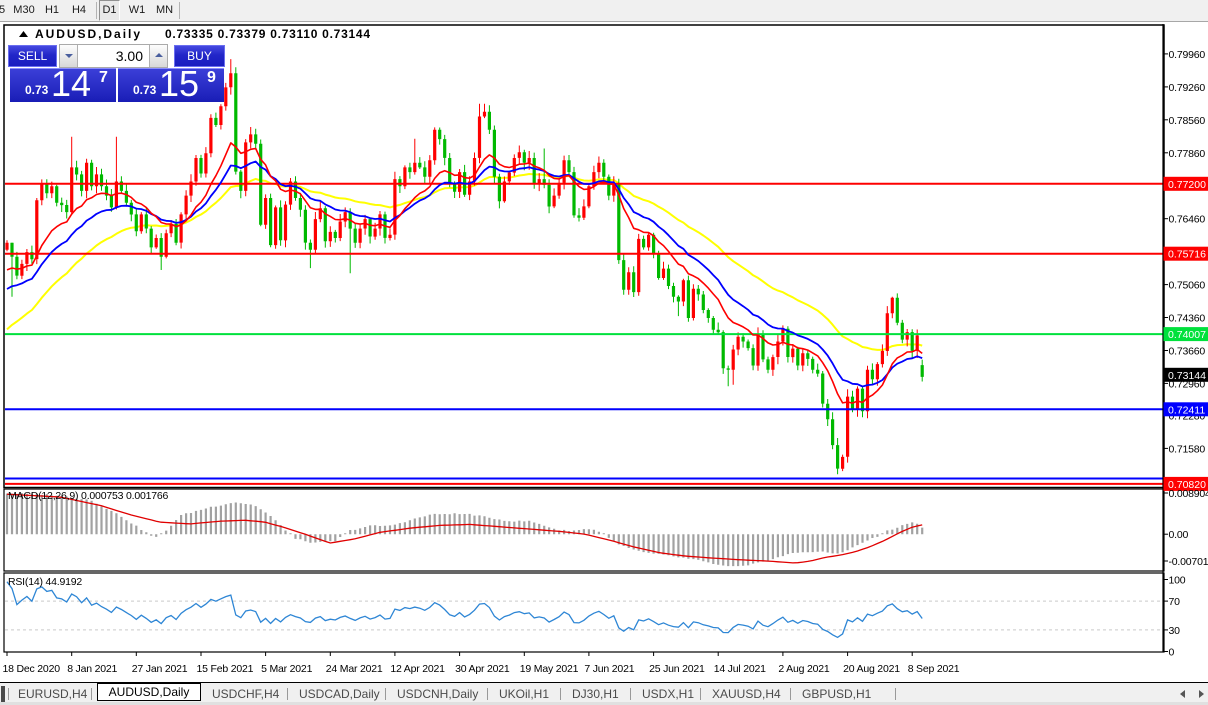  What do you see at coordinates (1186, 410) in the screenshot?
I see `svg-text: 0.72411` at bounding box center [1186, 410].